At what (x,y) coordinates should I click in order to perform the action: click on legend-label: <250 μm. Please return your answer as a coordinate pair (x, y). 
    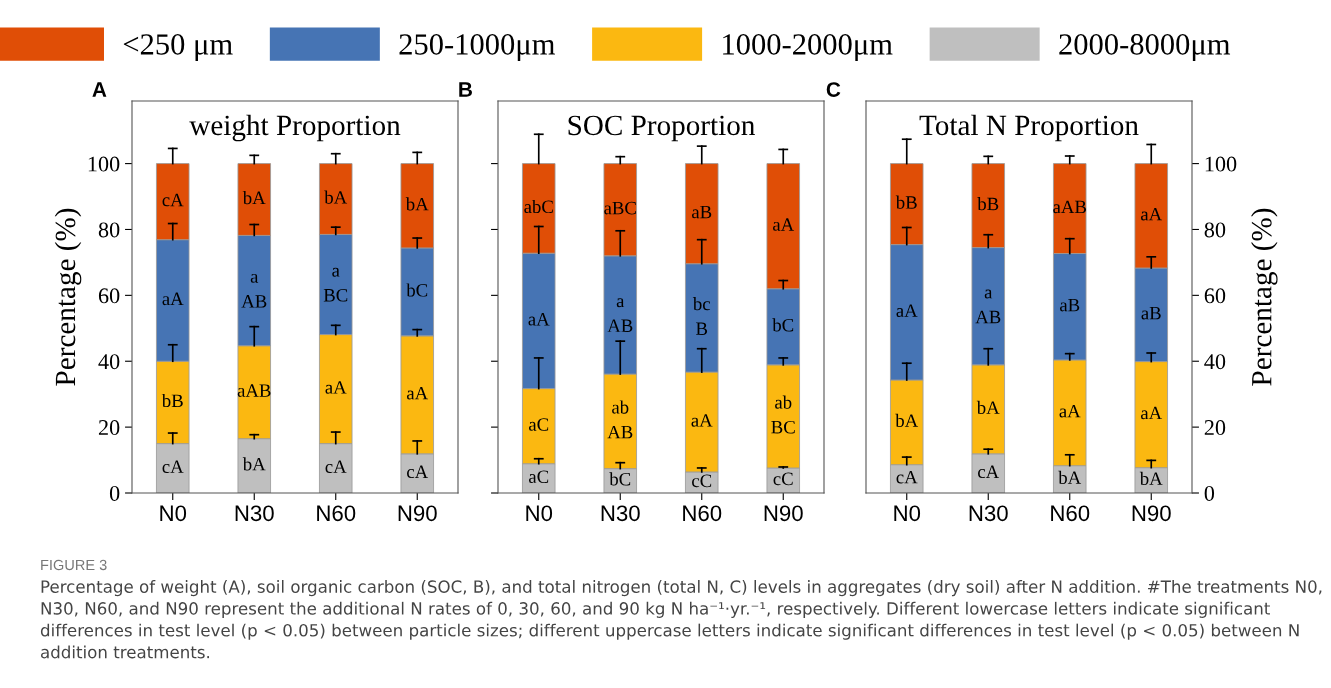
    Looking at the image, I should click on (178, 47).